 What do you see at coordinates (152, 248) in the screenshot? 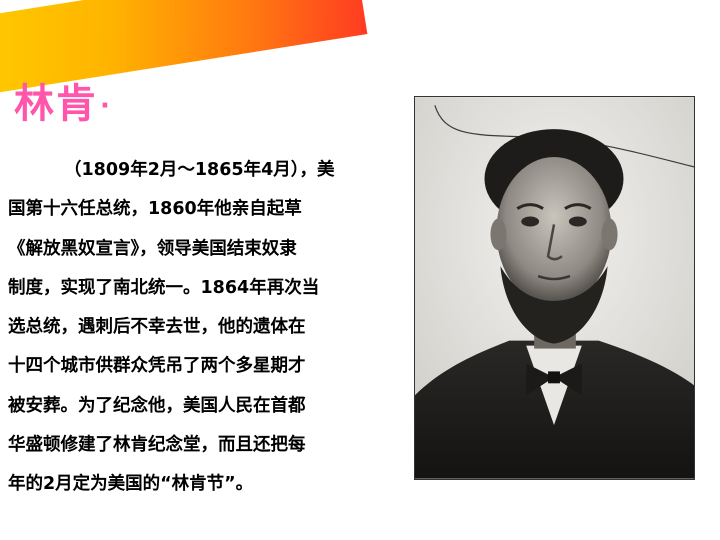
I see `paragraph-line: 《解放黑奴宣言》，领导美国结束奴隶` at bounding box center [152, 248].